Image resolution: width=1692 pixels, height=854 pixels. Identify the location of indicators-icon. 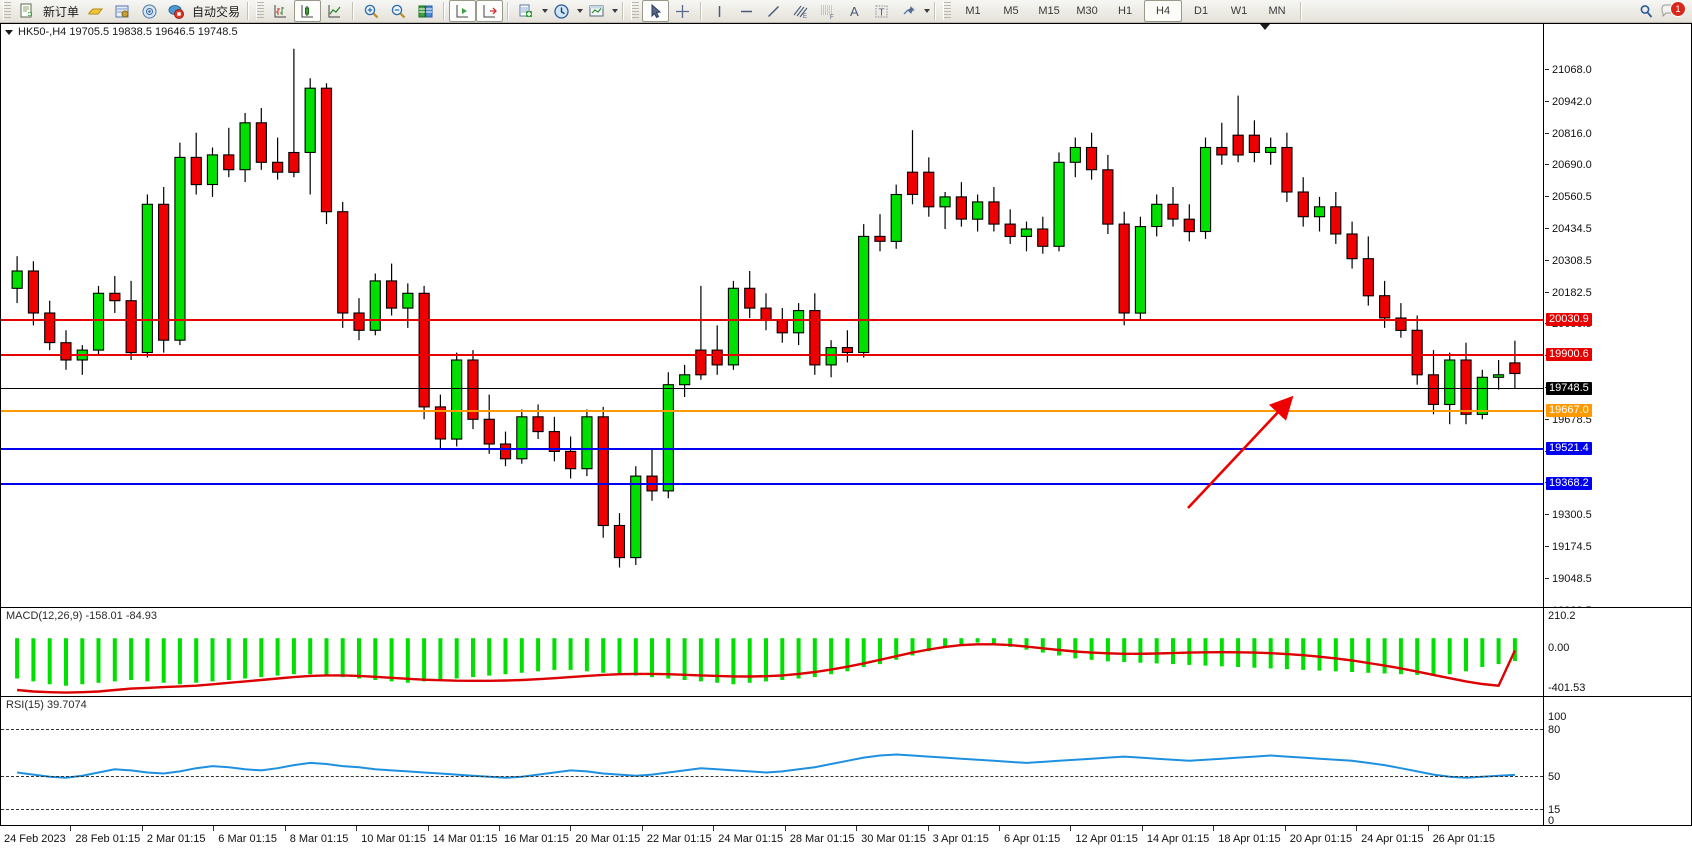
(526, 11).